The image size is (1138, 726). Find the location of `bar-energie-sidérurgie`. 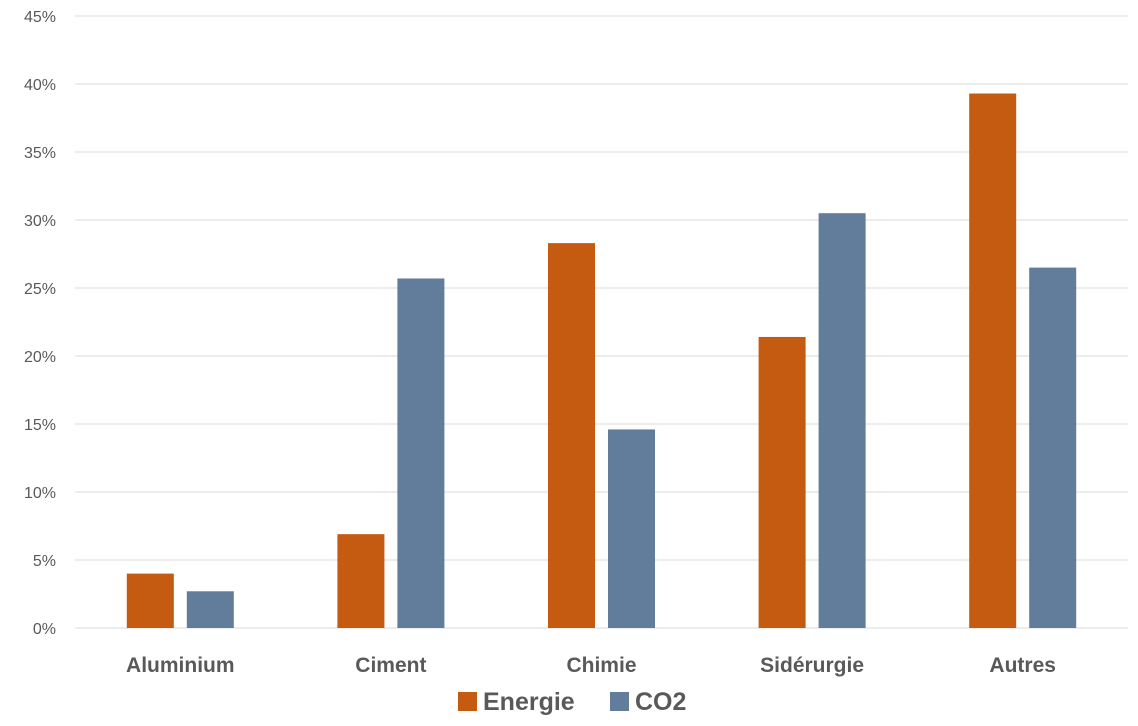

bar-energie-sidérurgie is located at coordinates (782, 482).